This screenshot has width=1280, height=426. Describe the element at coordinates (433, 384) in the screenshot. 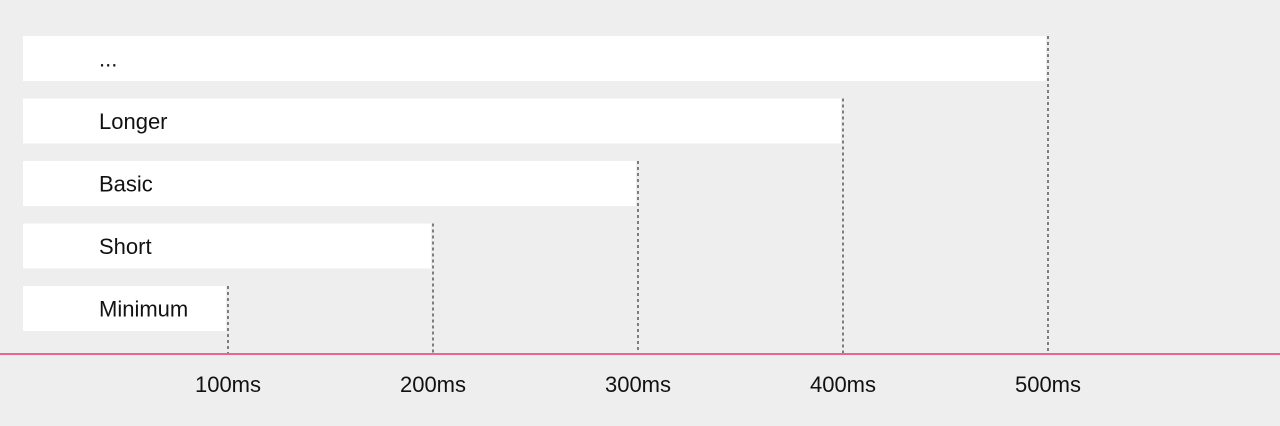

I see `x-tick-label-200: 200ms` at that location.